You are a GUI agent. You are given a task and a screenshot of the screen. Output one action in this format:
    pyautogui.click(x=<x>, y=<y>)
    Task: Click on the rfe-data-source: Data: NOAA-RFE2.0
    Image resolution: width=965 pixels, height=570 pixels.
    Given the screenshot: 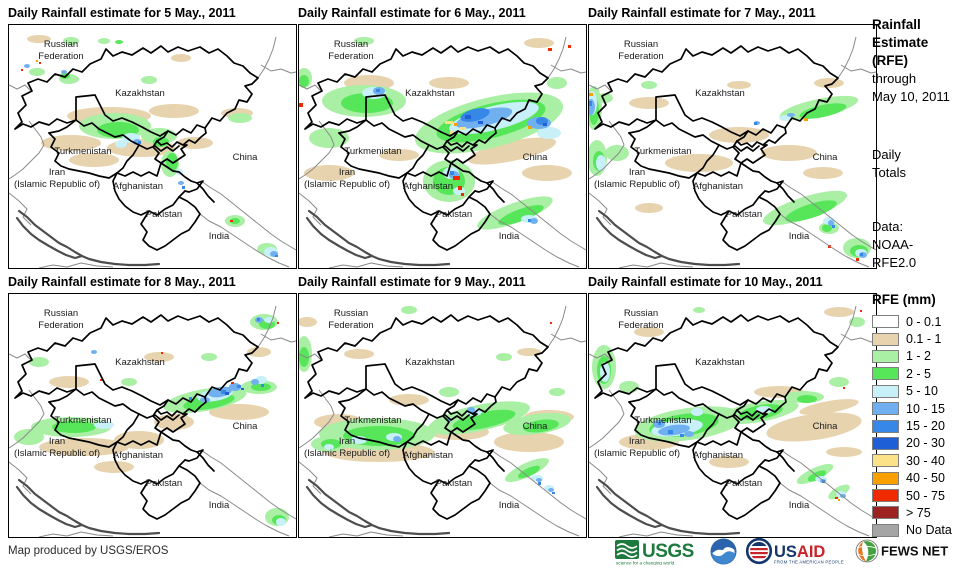 What is the action you would take?
    pyautogui.click(x=901, y=245)
    